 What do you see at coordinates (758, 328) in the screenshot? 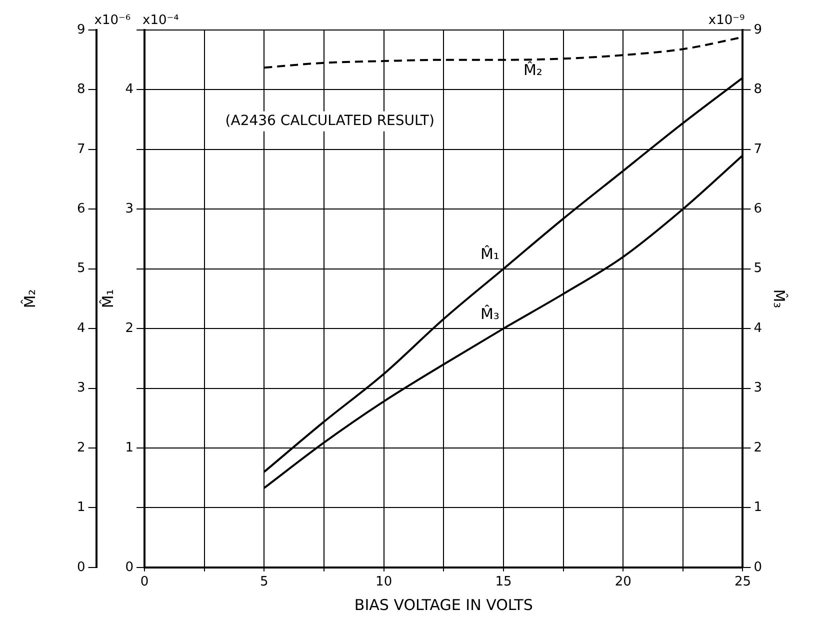
I see `y2-tick-label: 4` at bounding box center [758, 328].